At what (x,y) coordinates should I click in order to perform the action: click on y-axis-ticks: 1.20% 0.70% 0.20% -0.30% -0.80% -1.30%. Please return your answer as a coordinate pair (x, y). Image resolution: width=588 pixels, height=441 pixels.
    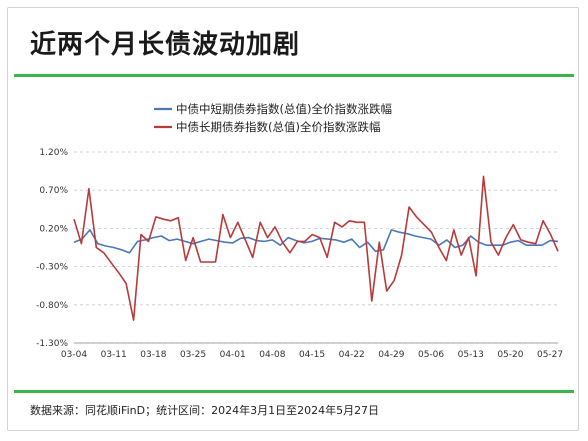
    Looking at the image, I should click on (52, 248).